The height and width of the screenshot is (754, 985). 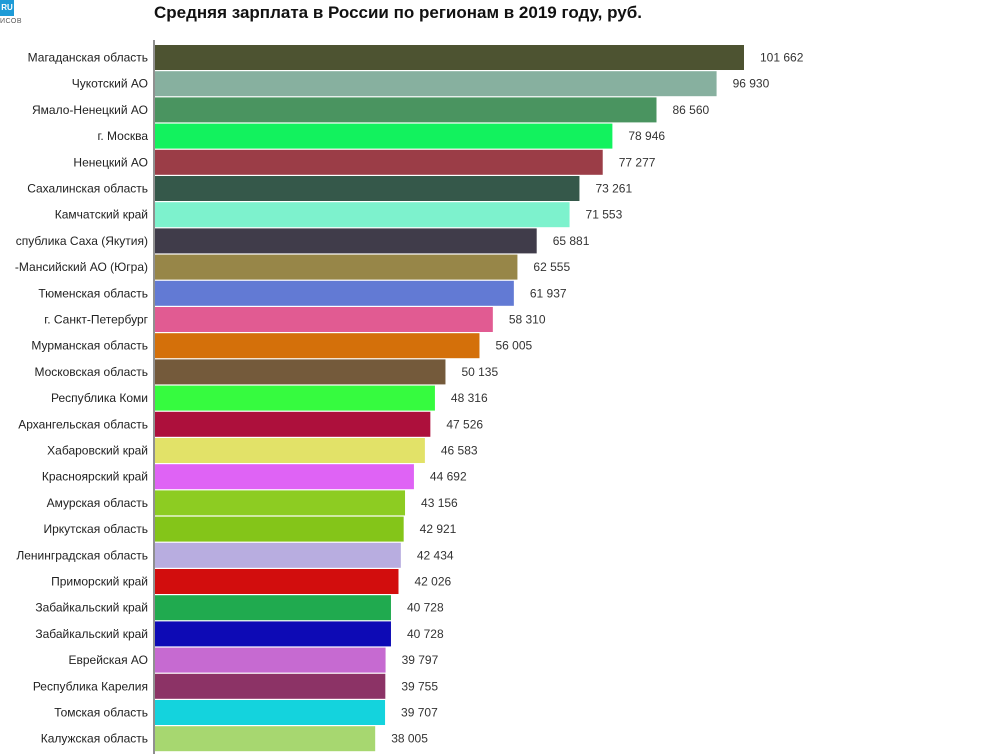 What do you see at coordinates (751, 84) in the screenshot?
I see `value-label: 96 930` at bounding box center [751, 84].